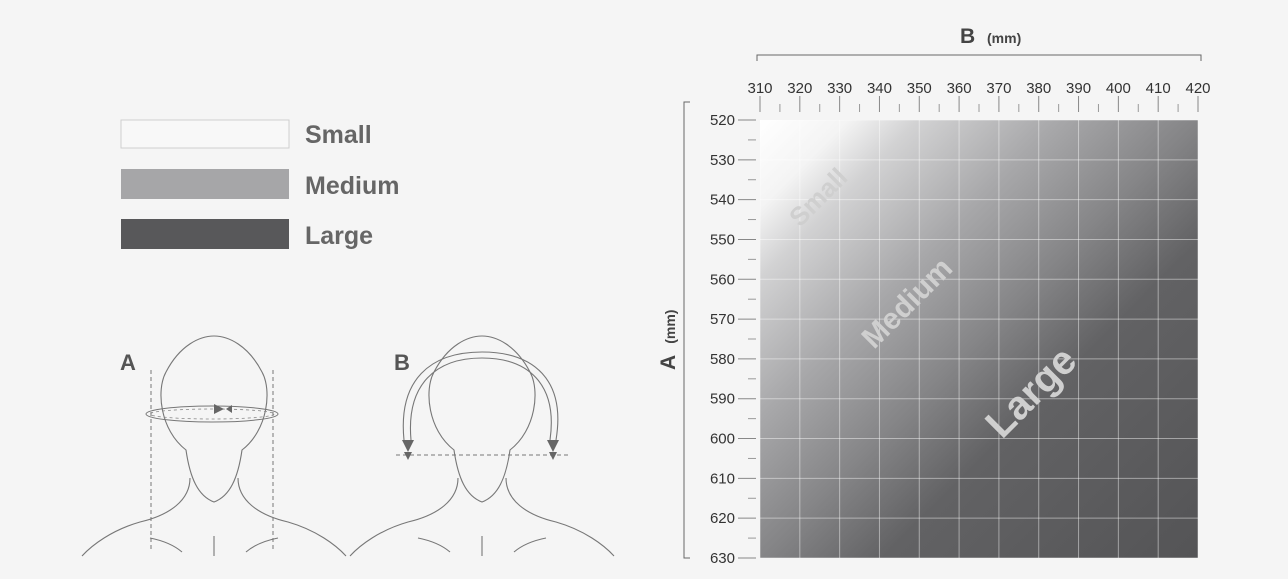 The height and width of the screenshot is (579, 1288). I want to click on x-axis-unit: (mm), so click(1004, 38).